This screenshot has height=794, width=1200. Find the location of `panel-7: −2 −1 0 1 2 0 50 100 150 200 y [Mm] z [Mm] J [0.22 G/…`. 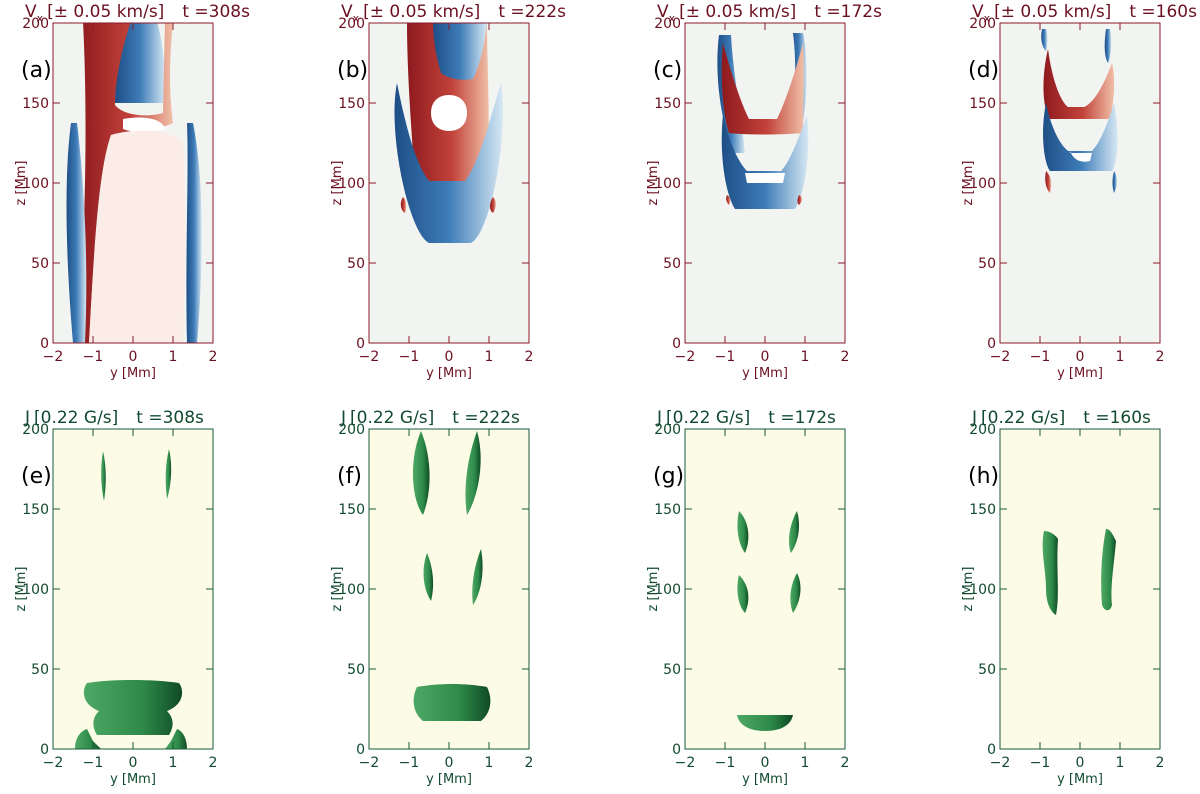

panel-7: −2 −1 0 1 2 0 50 100 150 200 y [Mm] z [Mm] J [0.22 G/… is located at coordinates (747, 597).